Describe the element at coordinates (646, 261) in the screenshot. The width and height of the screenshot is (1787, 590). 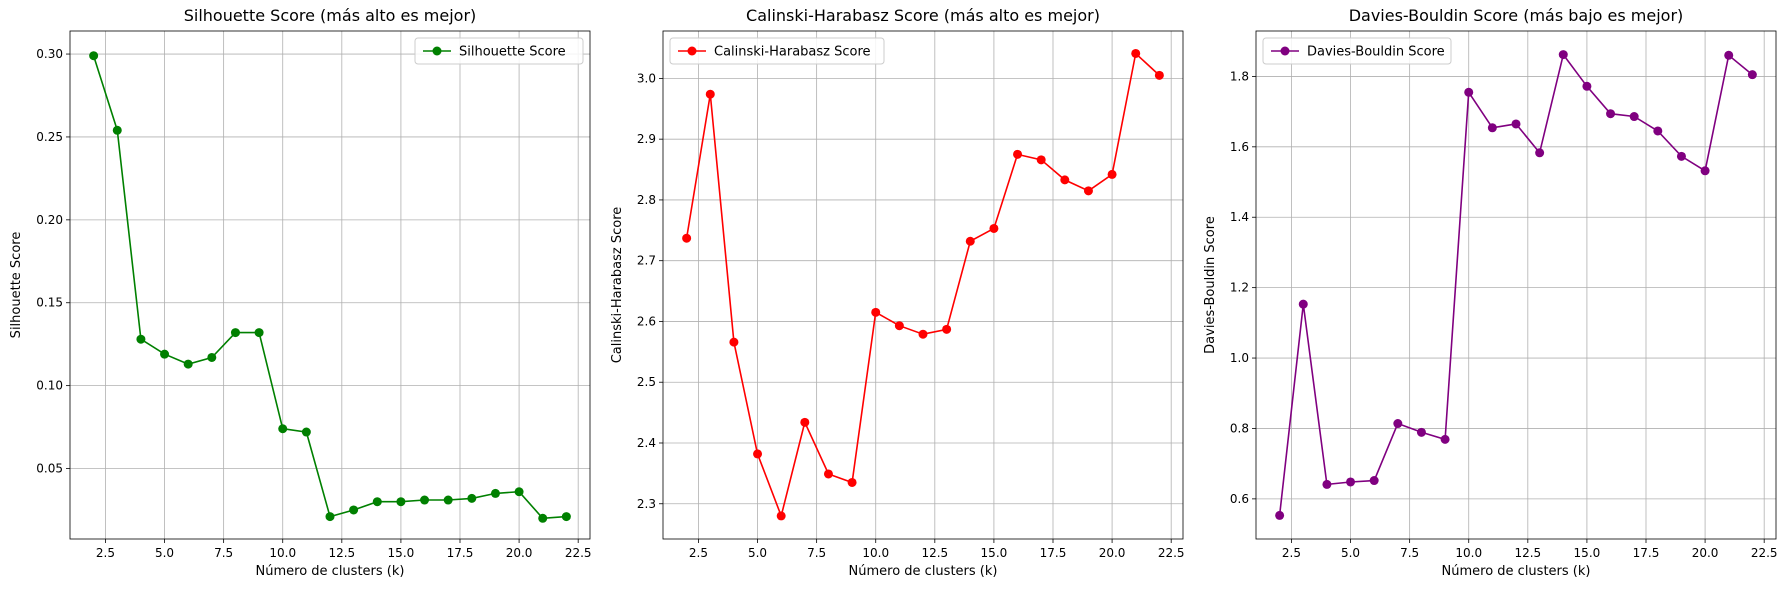
I see `y-tick-label: 2.7` at that location.